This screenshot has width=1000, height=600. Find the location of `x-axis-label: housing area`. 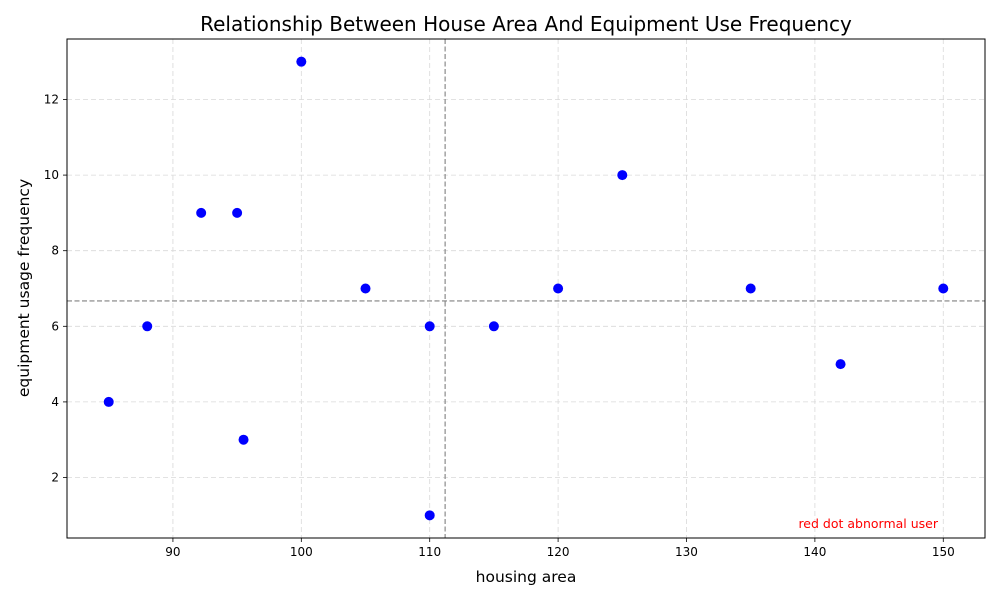

x-axis-label: housing area is located at coordinates (526, 577).